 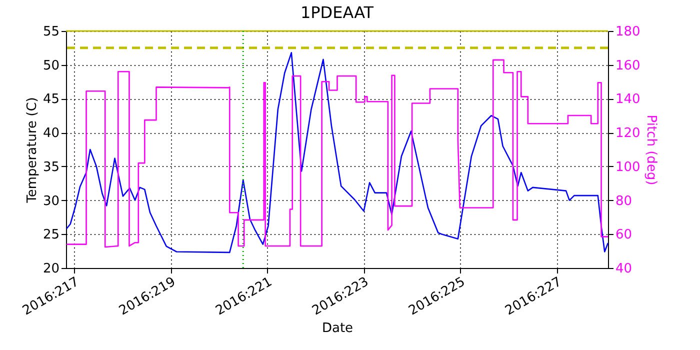 I want to click on y2-tick-label: 80, so click(x=624, y=201).